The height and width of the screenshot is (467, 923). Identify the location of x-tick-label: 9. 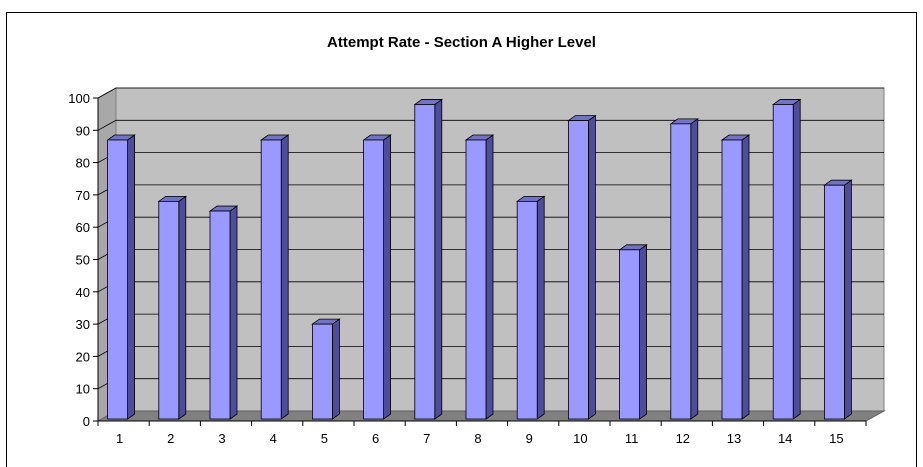
(529, 438).